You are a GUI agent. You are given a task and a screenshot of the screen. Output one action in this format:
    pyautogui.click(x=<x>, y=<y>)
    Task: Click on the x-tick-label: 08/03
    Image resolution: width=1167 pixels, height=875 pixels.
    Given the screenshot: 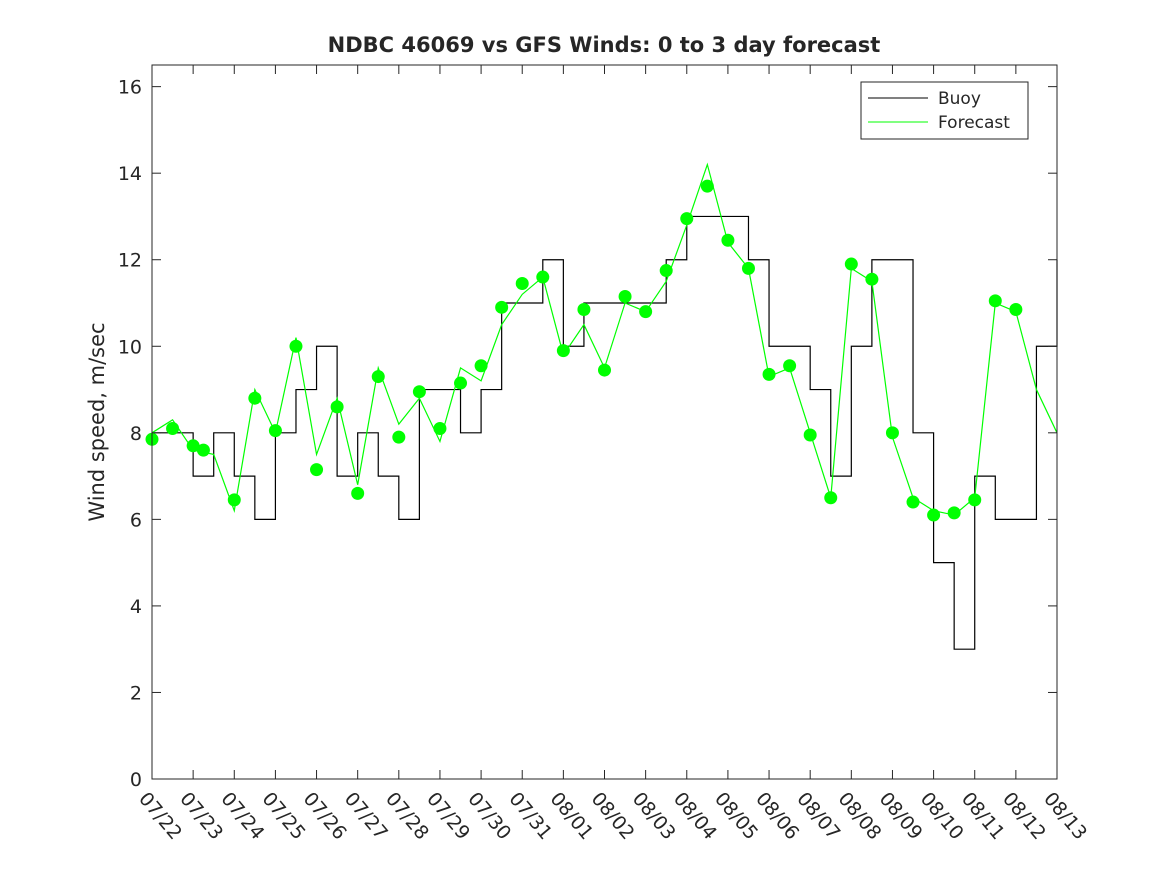 What is the action you would take?
    pyautogui.click(x=654, y=816)
    